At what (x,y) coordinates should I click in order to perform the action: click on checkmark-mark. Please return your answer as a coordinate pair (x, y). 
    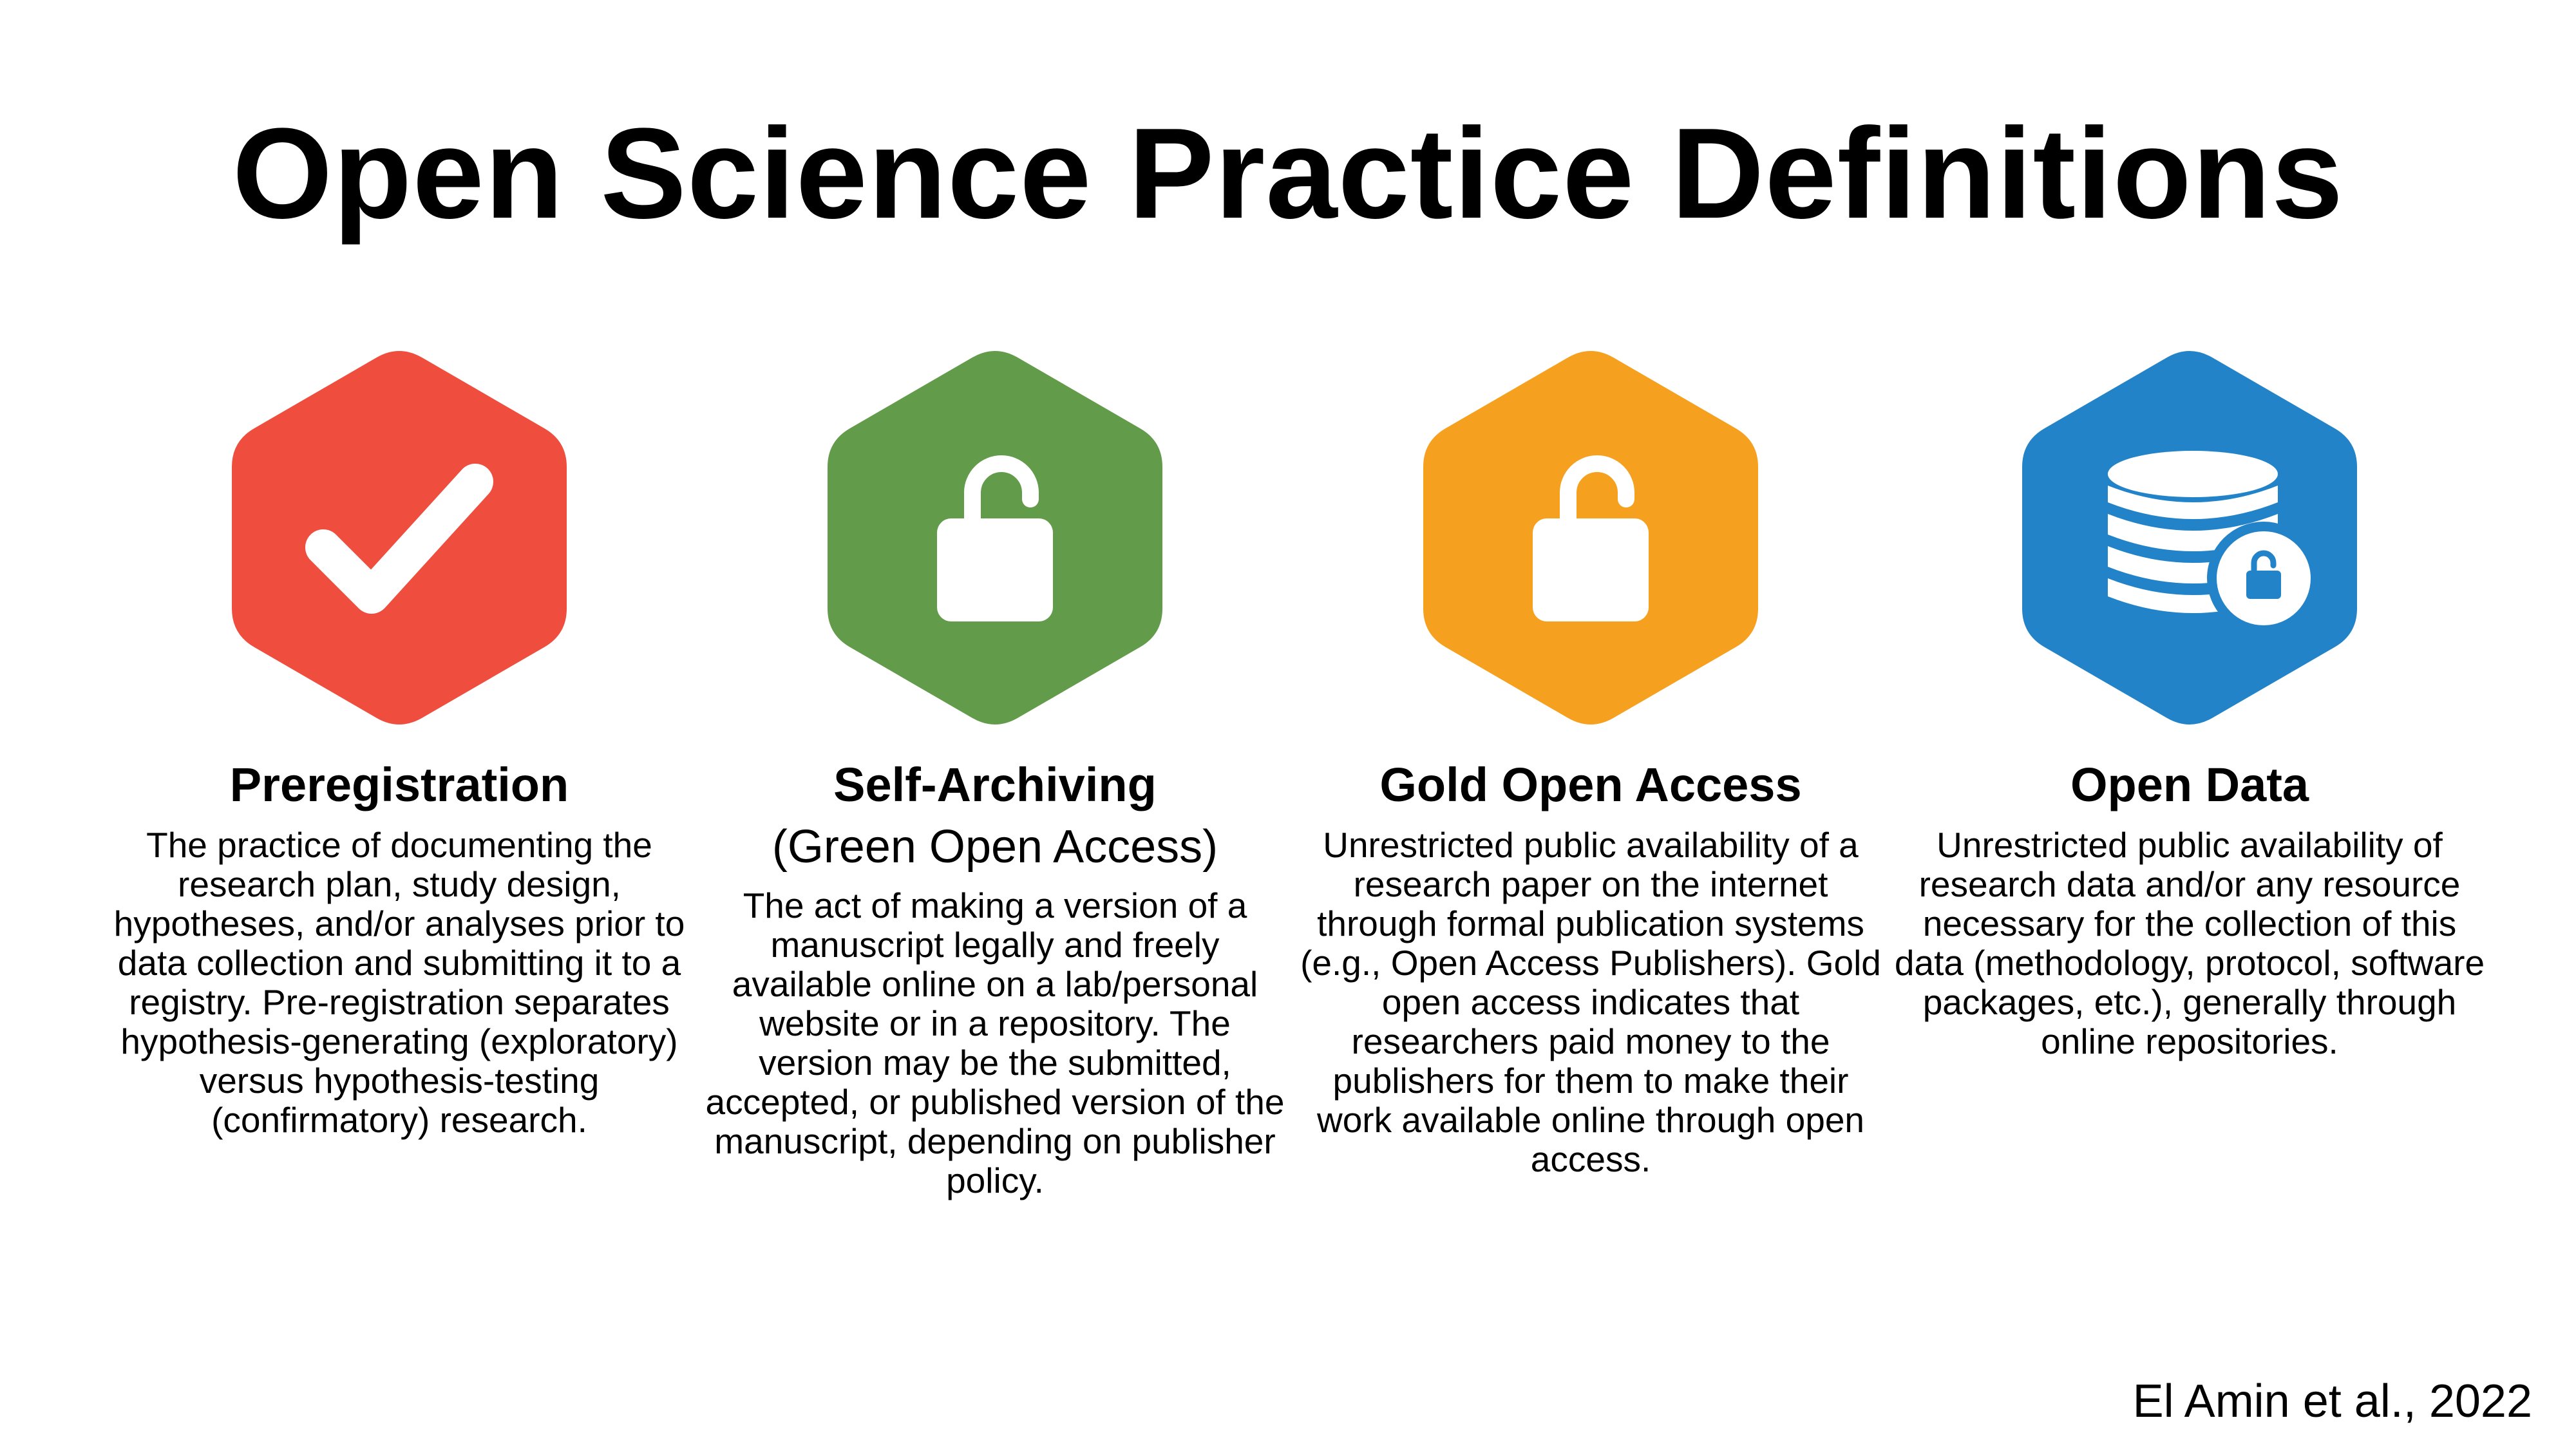
    Looking at the image, I should click on (399, 539).